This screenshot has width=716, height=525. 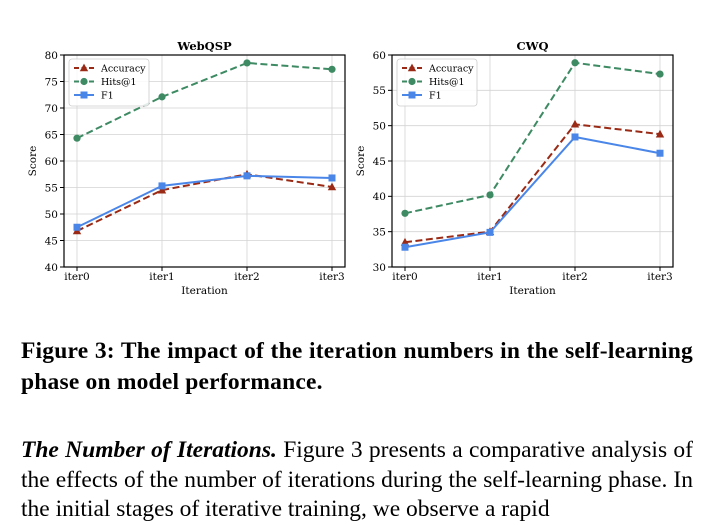 What do you see at coordinates (51, 109) in the screenshot?
I see `y-tick-label: 70` at bounding box center [51, 109].